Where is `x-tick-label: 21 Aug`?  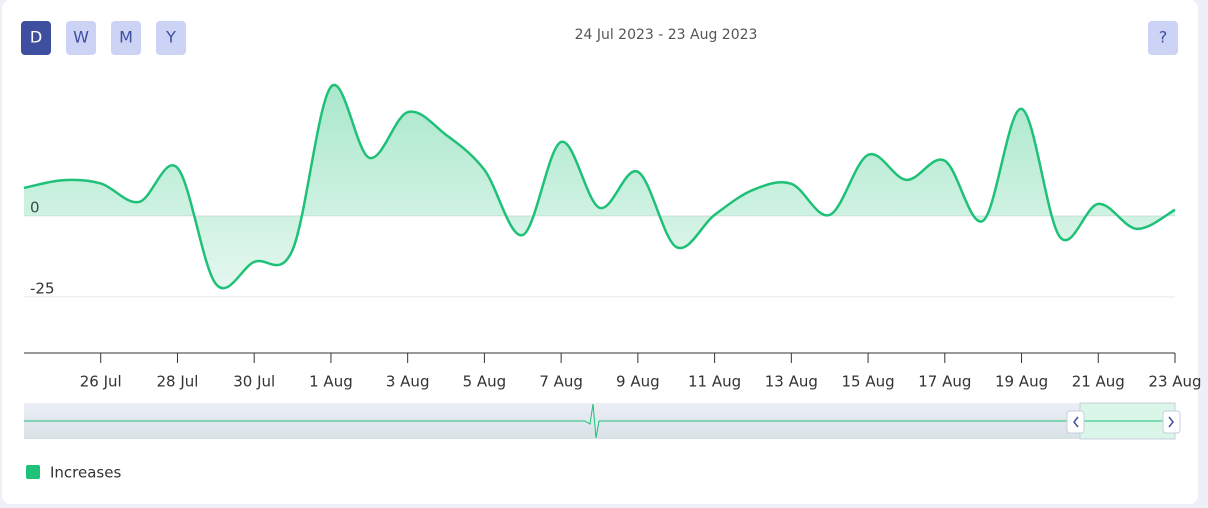
x-tick-label: 21 Aug is located at coordinates (1098, 382).